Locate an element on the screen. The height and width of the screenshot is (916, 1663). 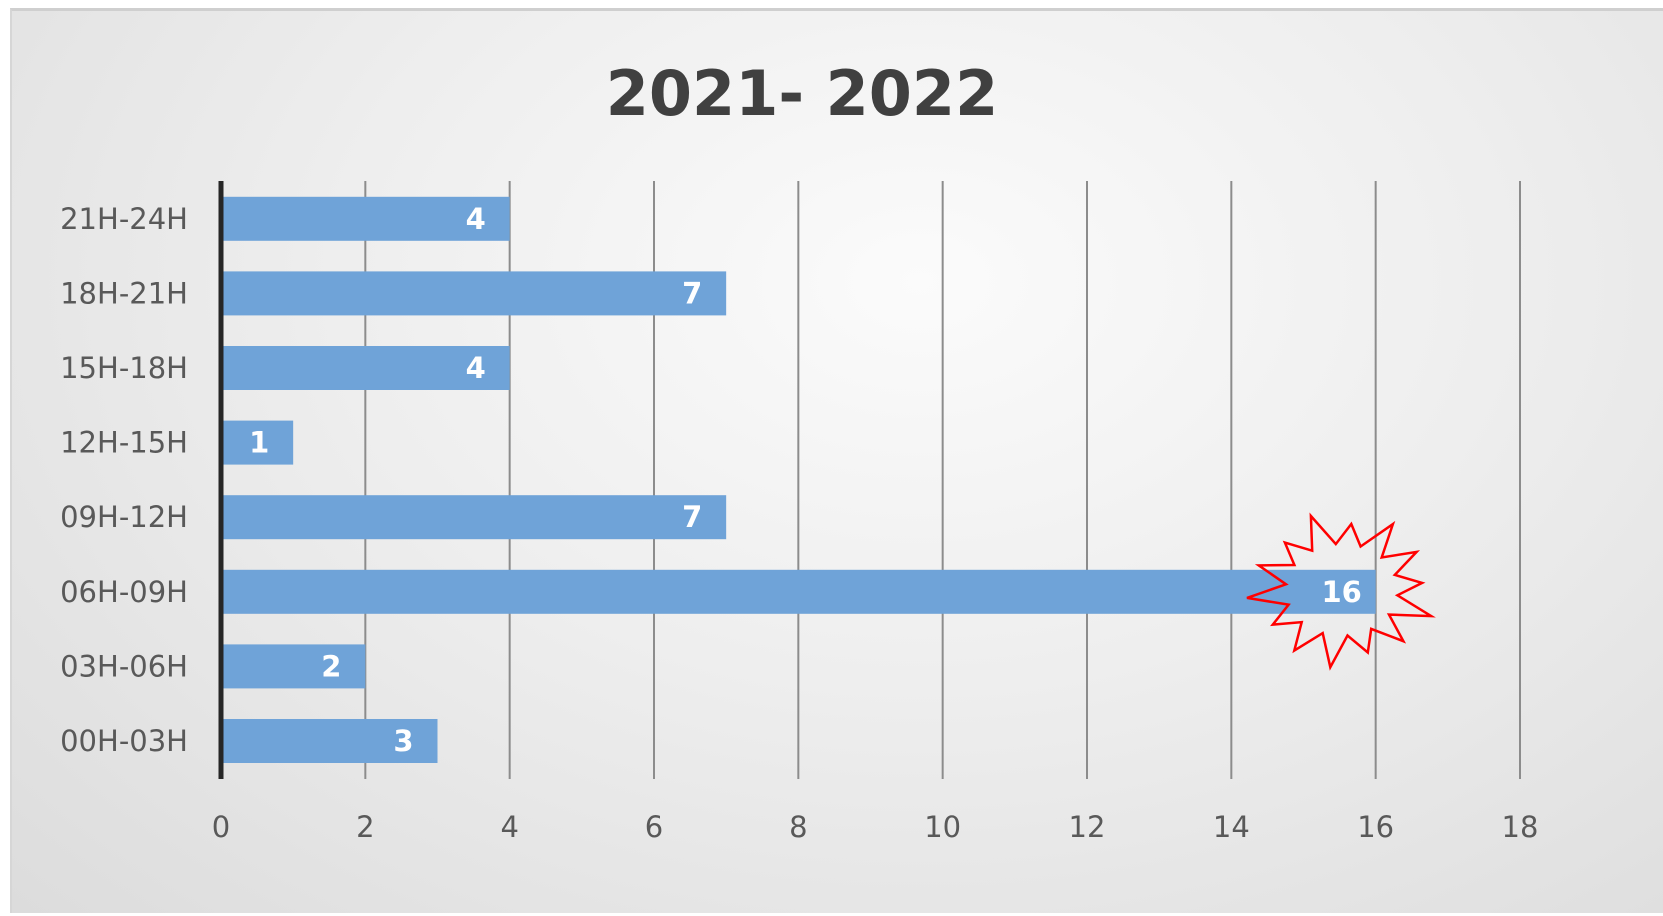
category-label: 18H-21H is located at coordinates (124, 293).